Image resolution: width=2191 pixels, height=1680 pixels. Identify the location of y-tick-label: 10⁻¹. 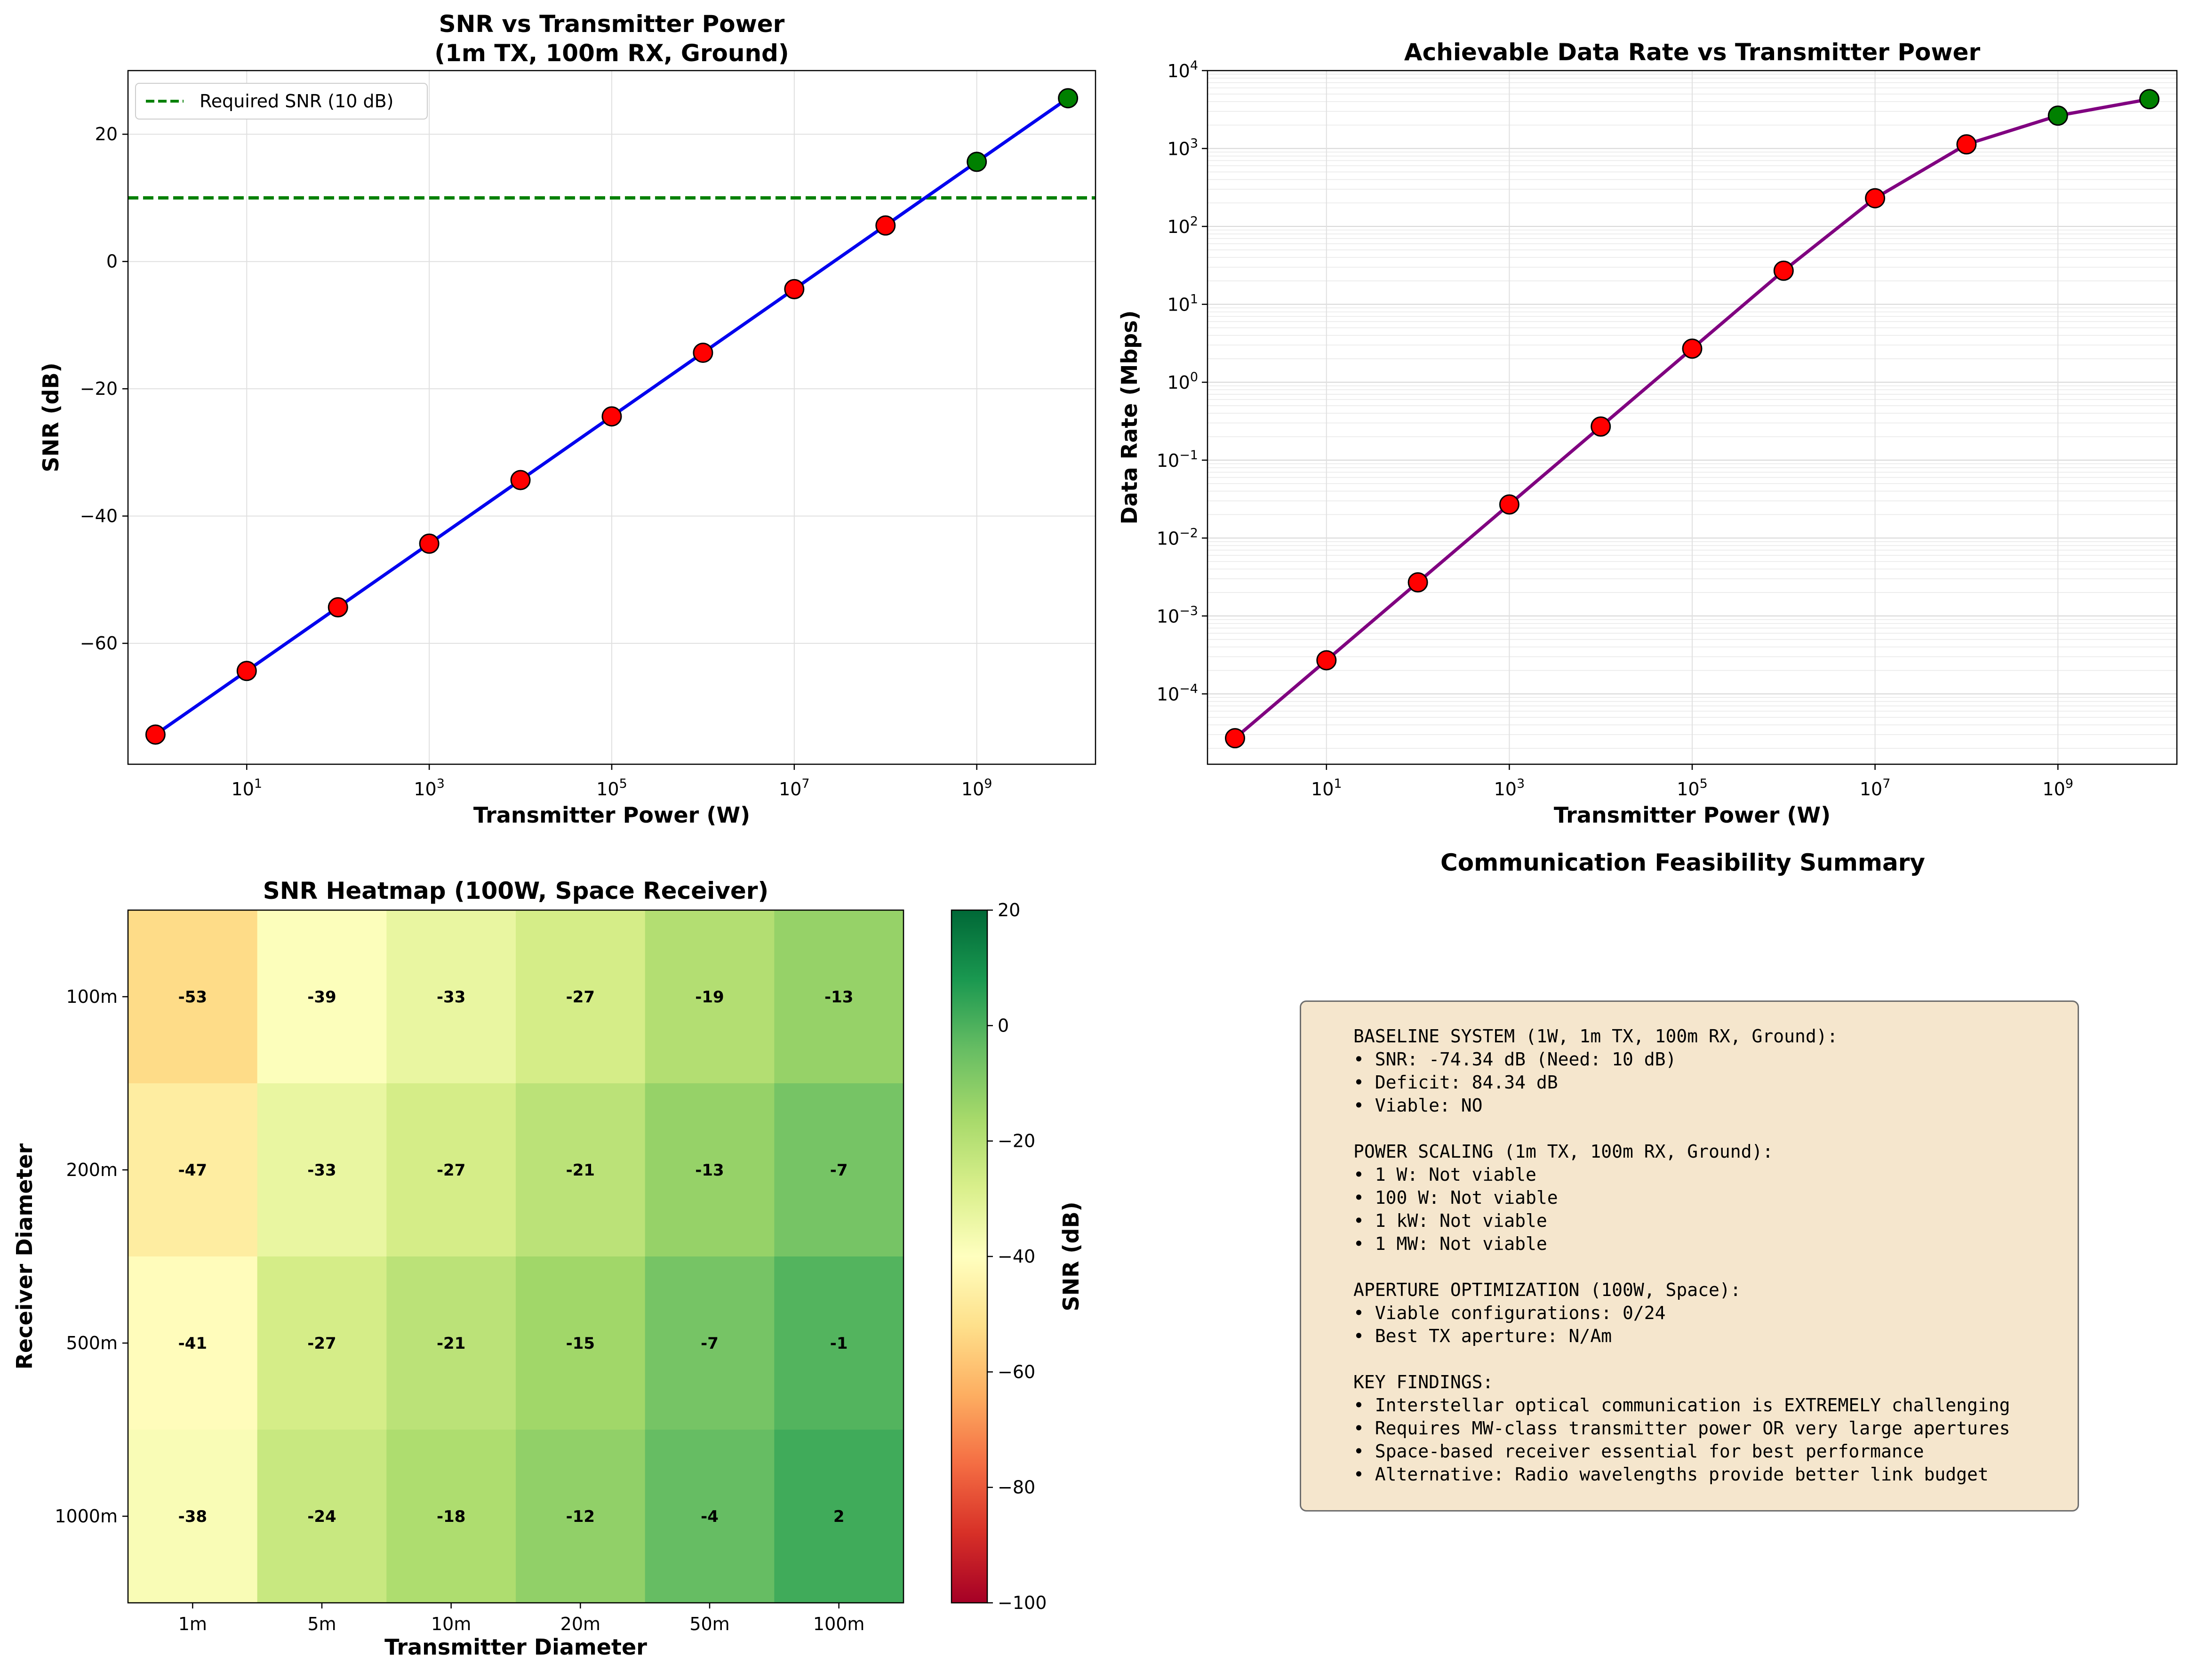
(1177, 459).